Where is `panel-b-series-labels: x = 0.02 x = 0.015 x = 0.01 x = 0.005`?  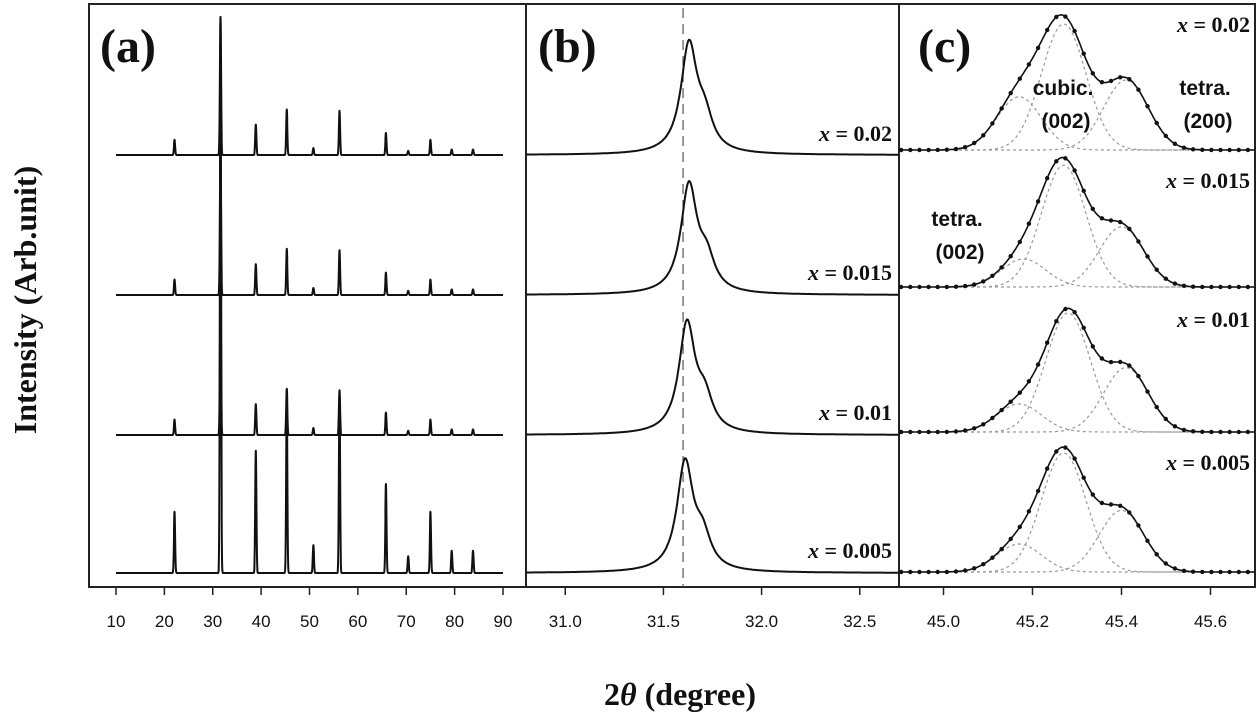
panel-b-series-labels: x = 0.02 x = 0.015 x = 0.01 x = 0.005 is located at coordinates (849, 342).